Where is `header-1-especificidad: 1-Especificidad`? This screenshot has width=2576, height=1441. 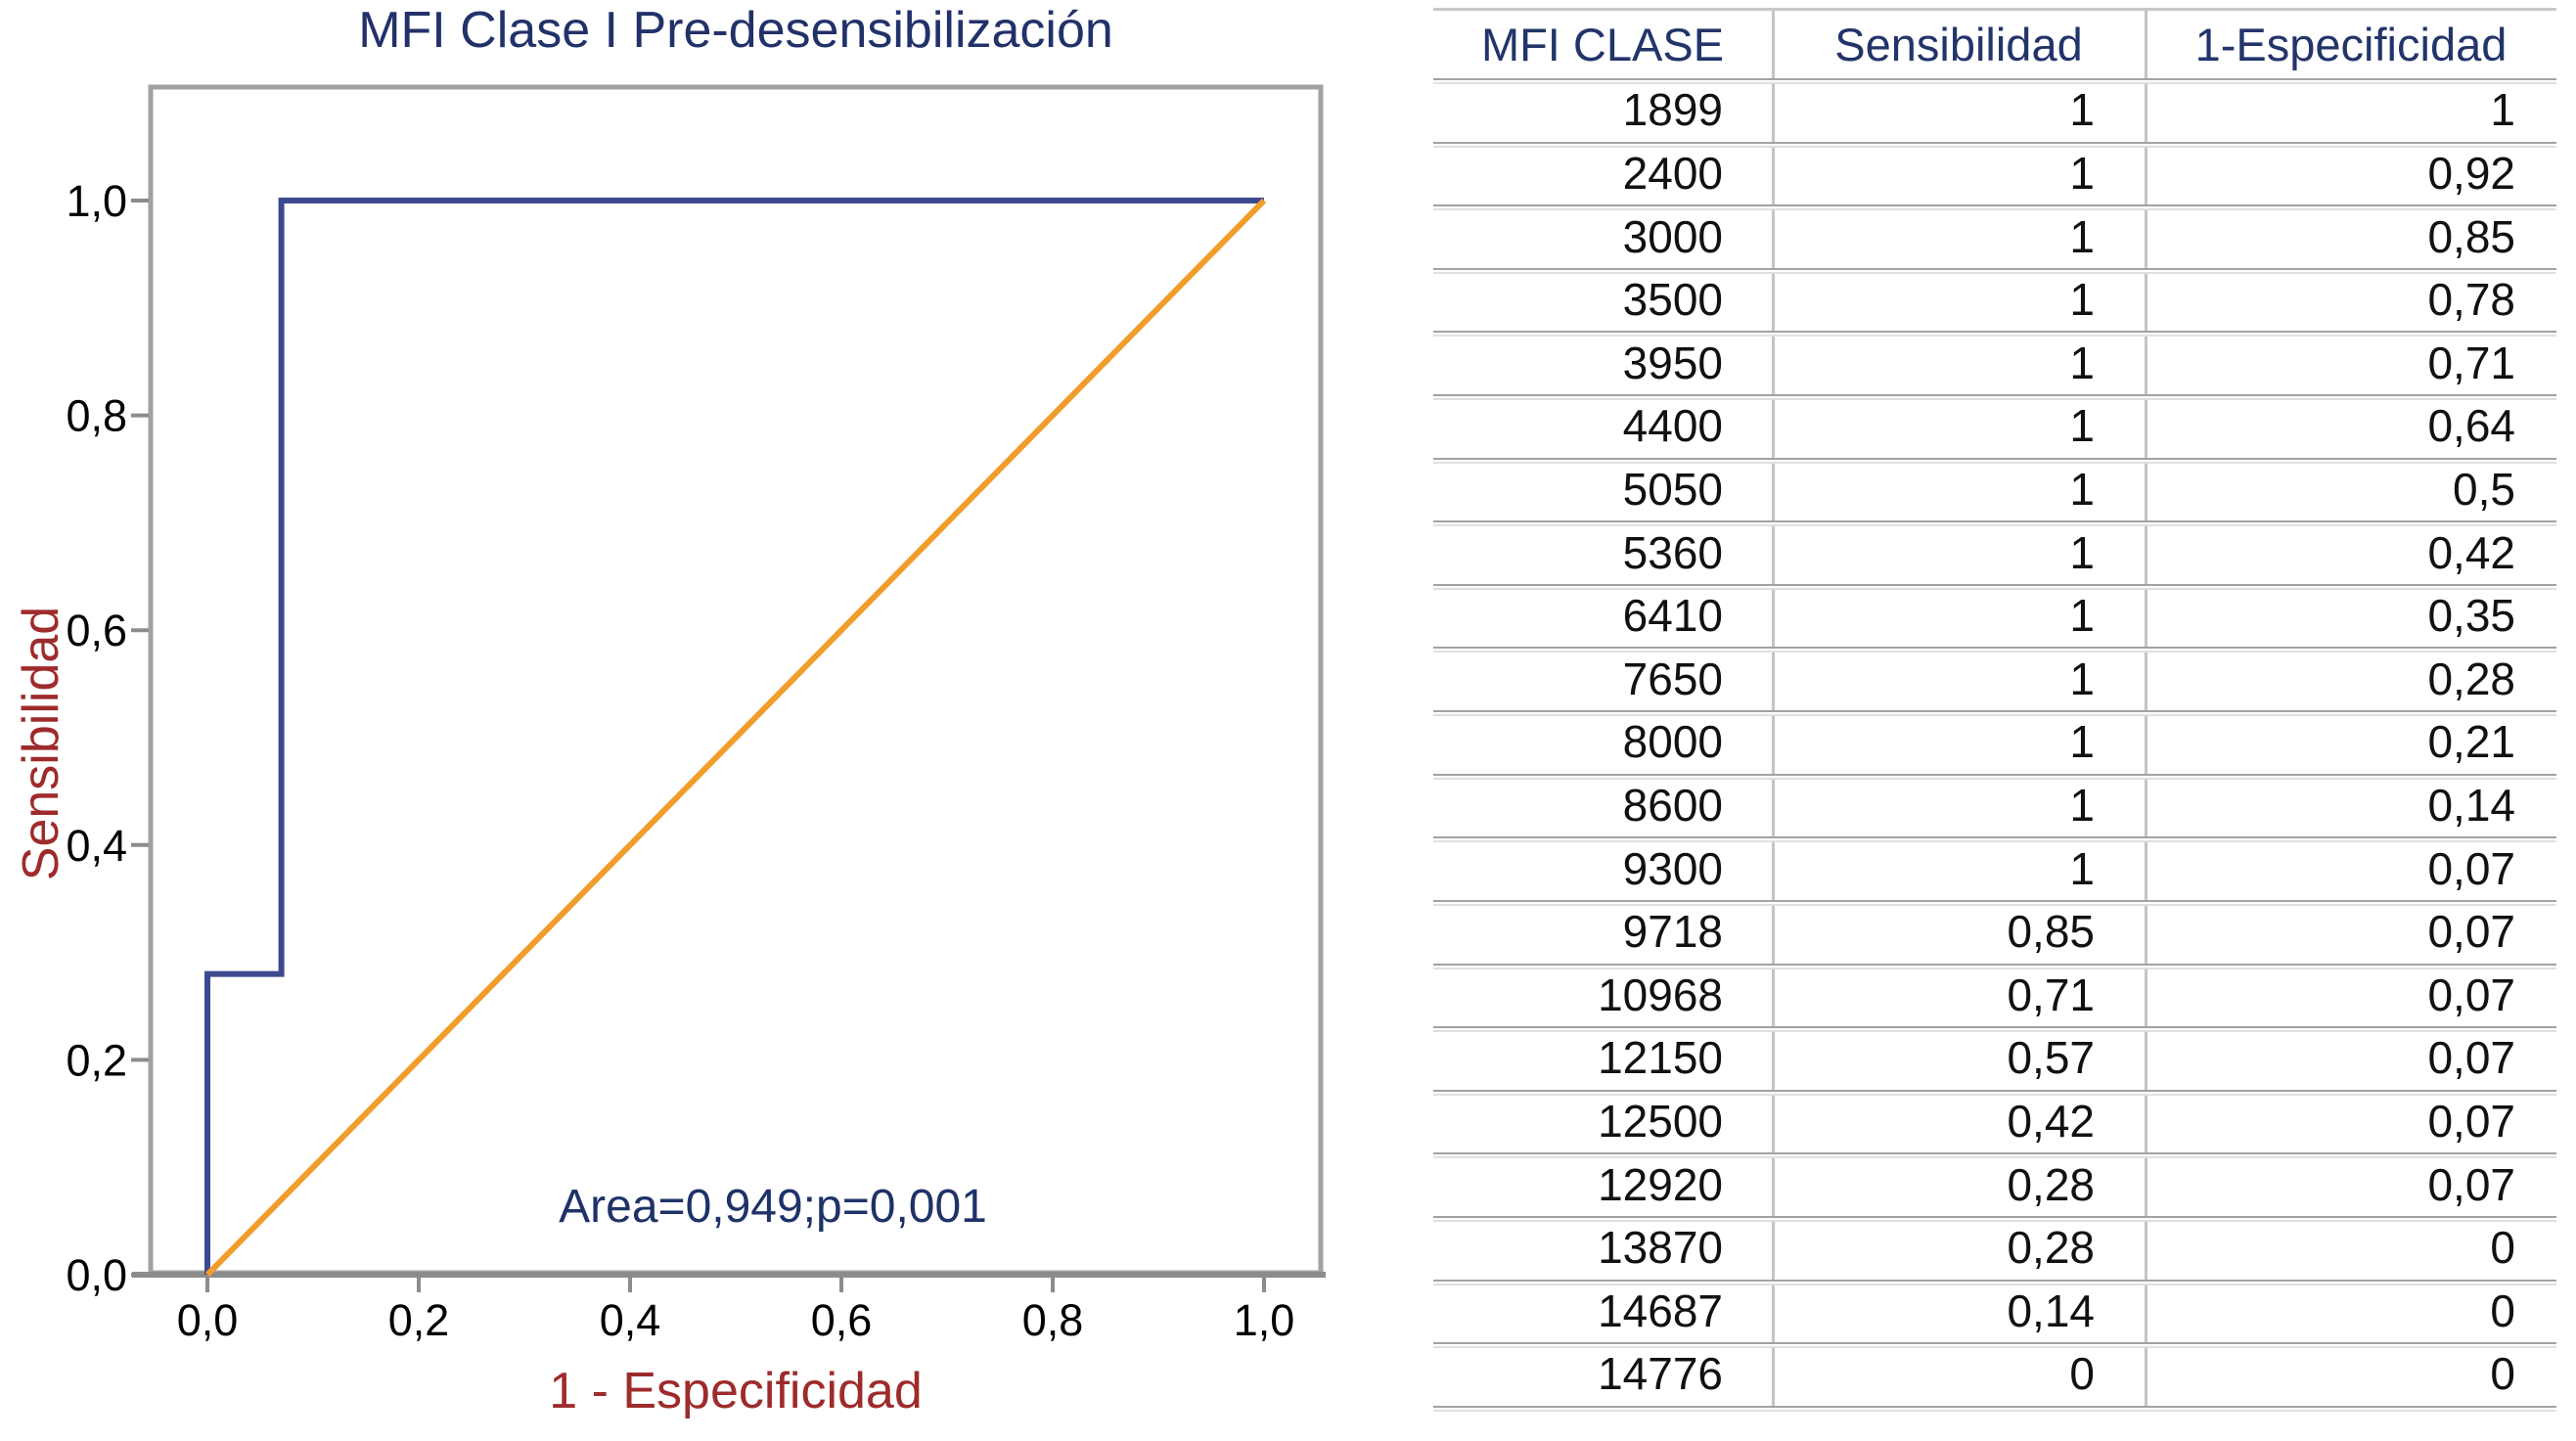
header-1-especificidad: 1-Especificidad is located at coordinates (2351, 44).